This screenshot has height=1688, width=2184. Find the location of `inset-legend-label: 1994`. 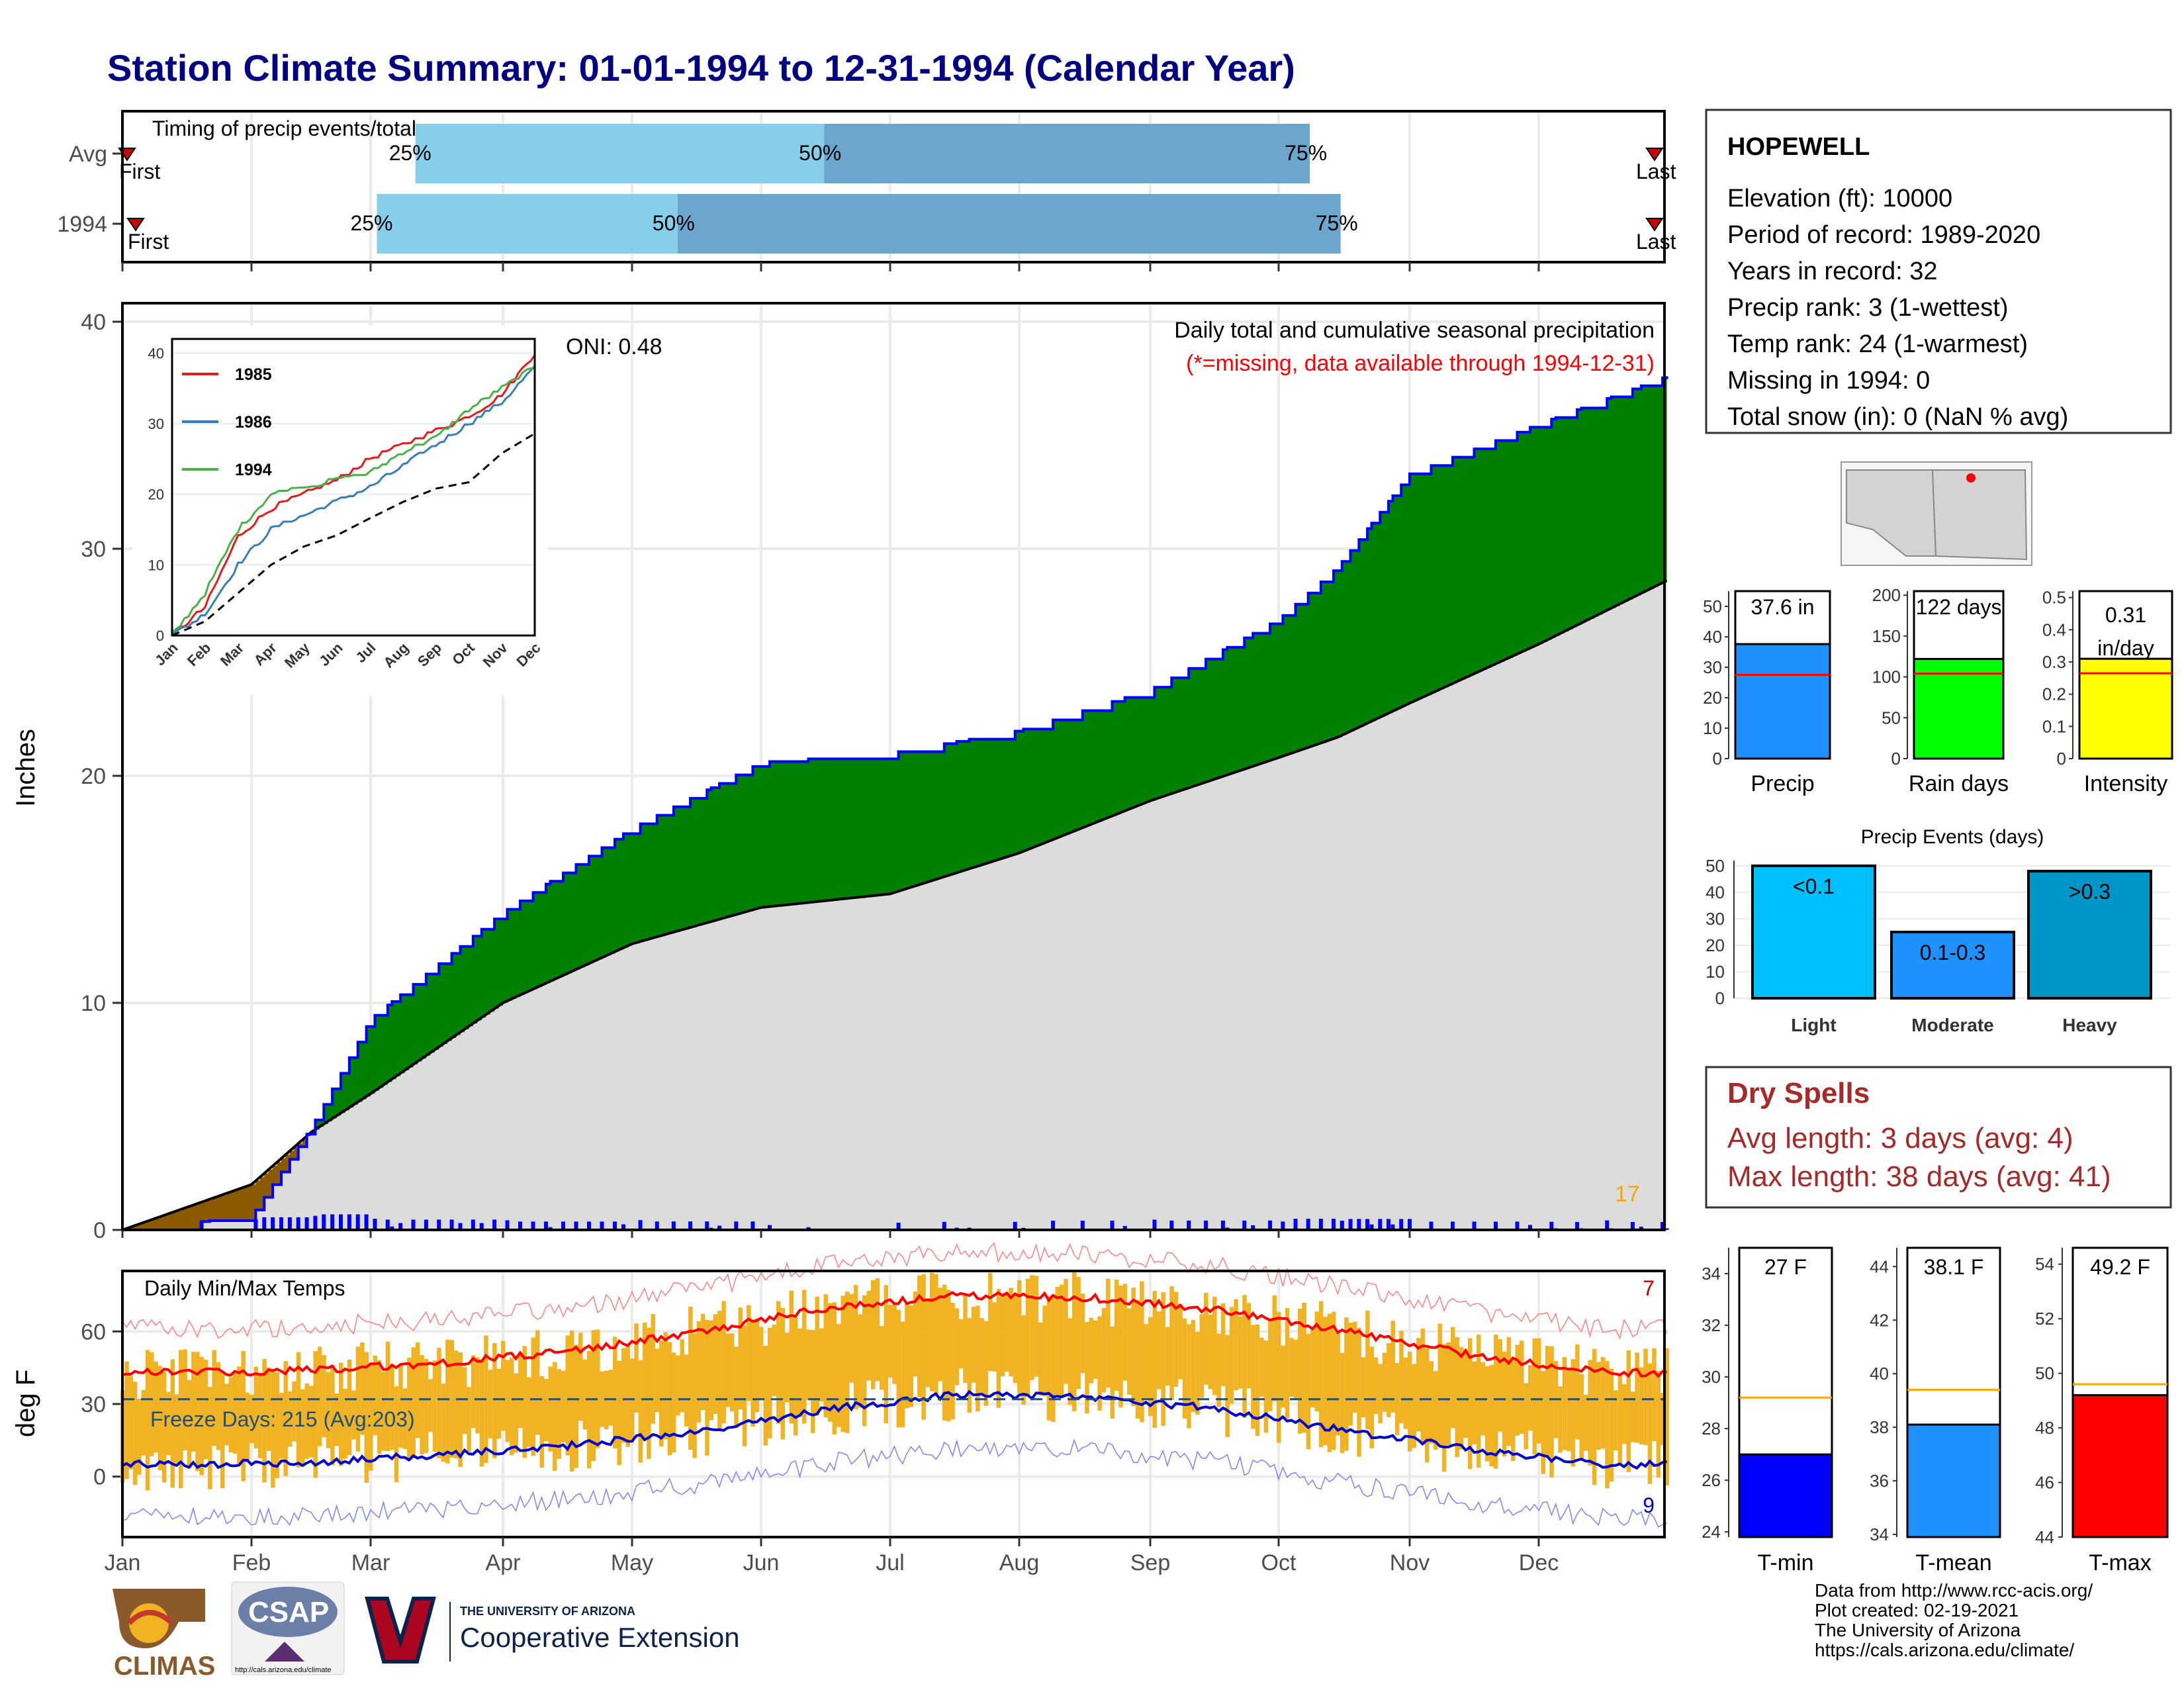

inset-legend-label: 1994 is located at coordinates (253, 470).